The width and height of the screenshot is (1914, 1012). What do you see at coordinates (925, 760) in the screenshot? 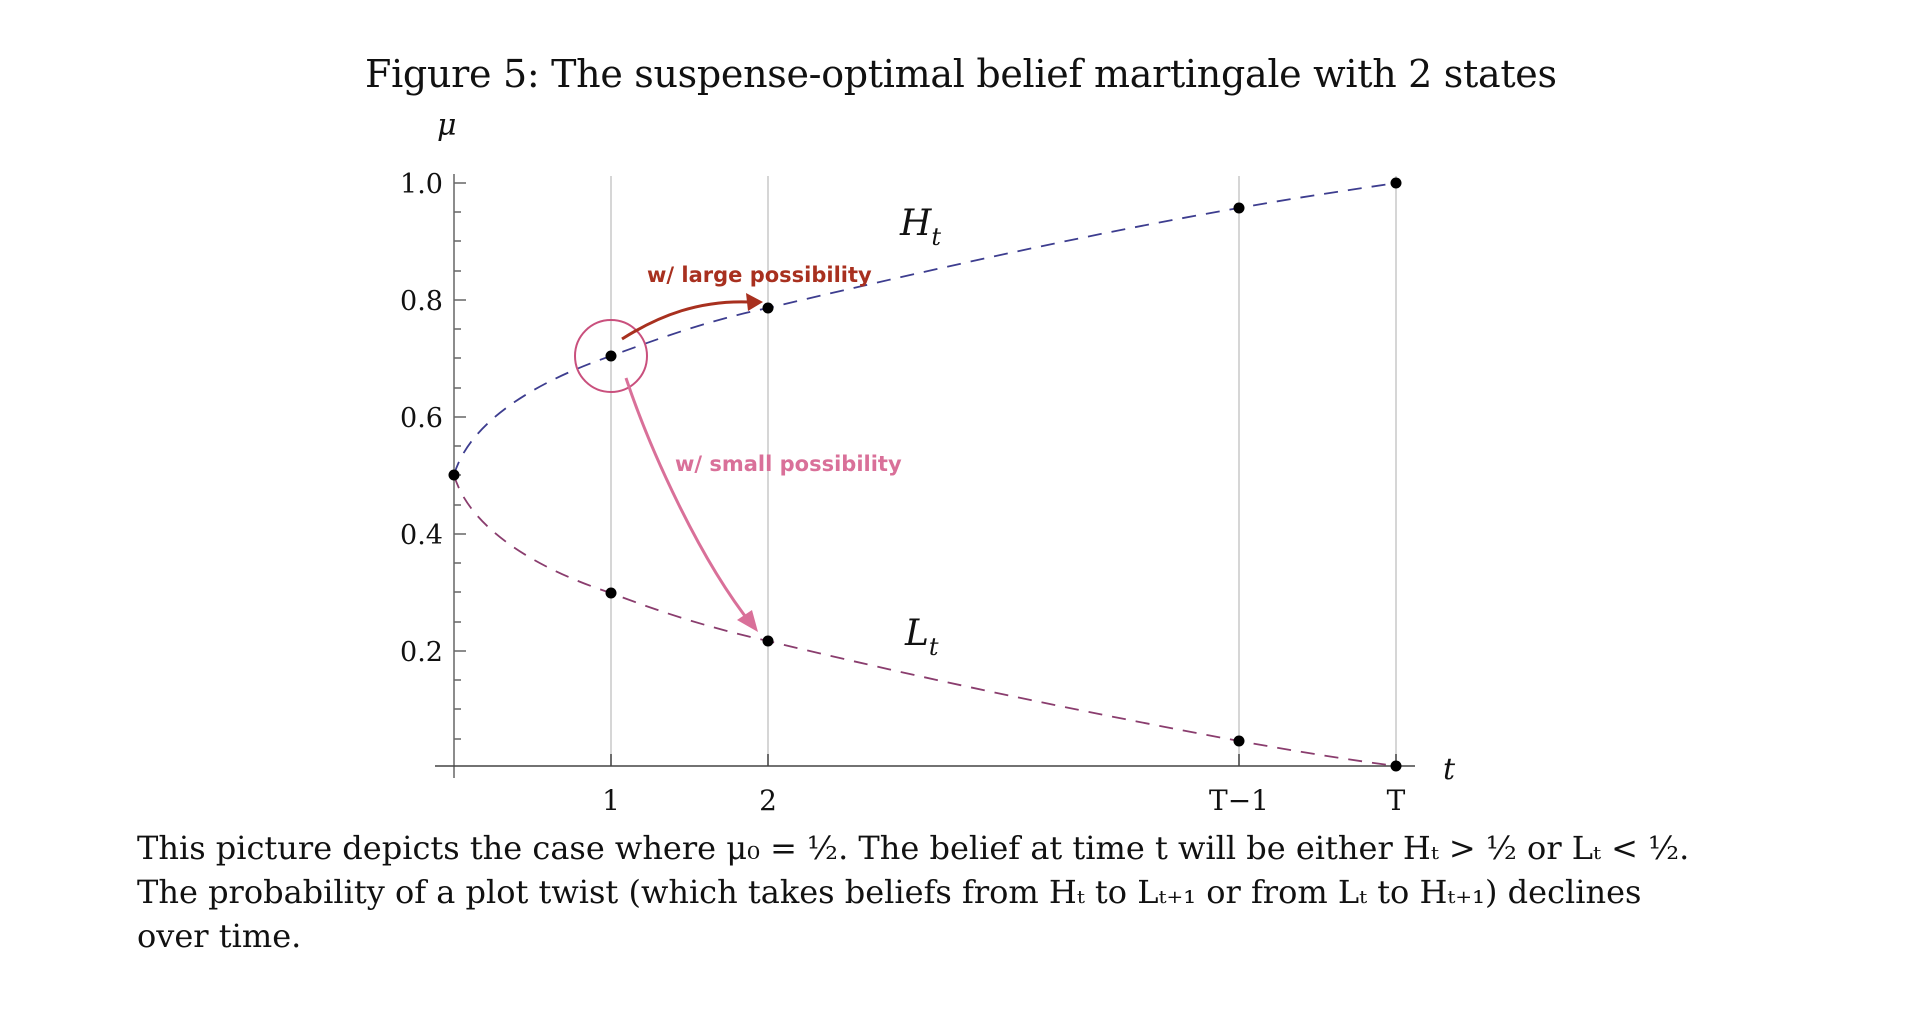
I see `x-axis` at bounding box center [925, 760].